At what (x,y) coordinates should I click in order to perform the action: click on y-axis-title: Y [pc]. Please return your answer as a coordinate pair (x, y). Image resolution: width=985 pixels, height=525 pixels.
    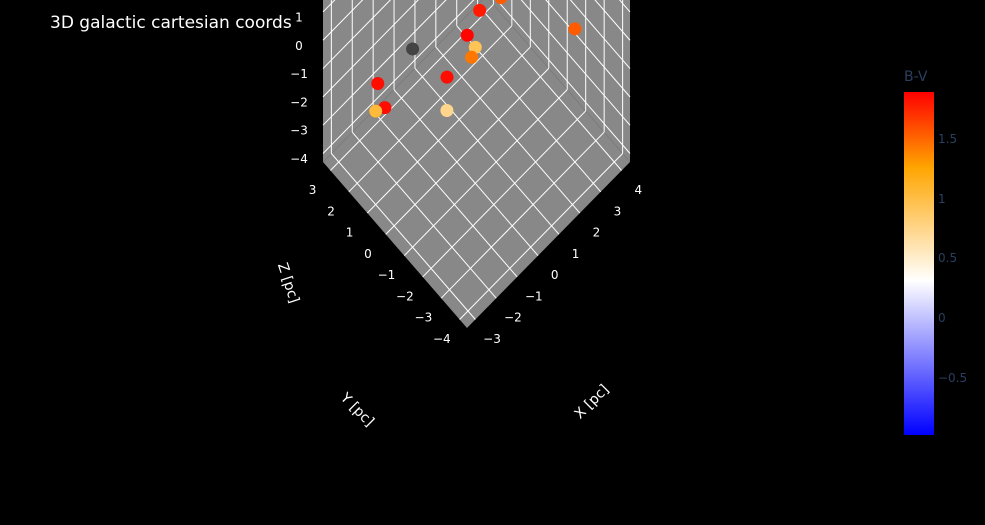
    Looking at the image, I should click on (356, 409).